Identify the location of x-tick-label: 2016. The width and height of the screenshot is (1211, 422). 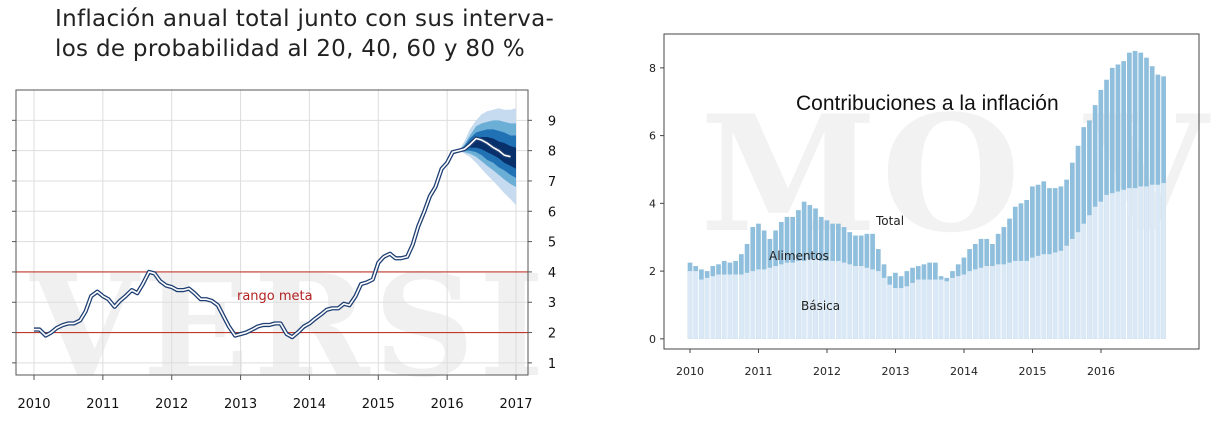
(447, 404).